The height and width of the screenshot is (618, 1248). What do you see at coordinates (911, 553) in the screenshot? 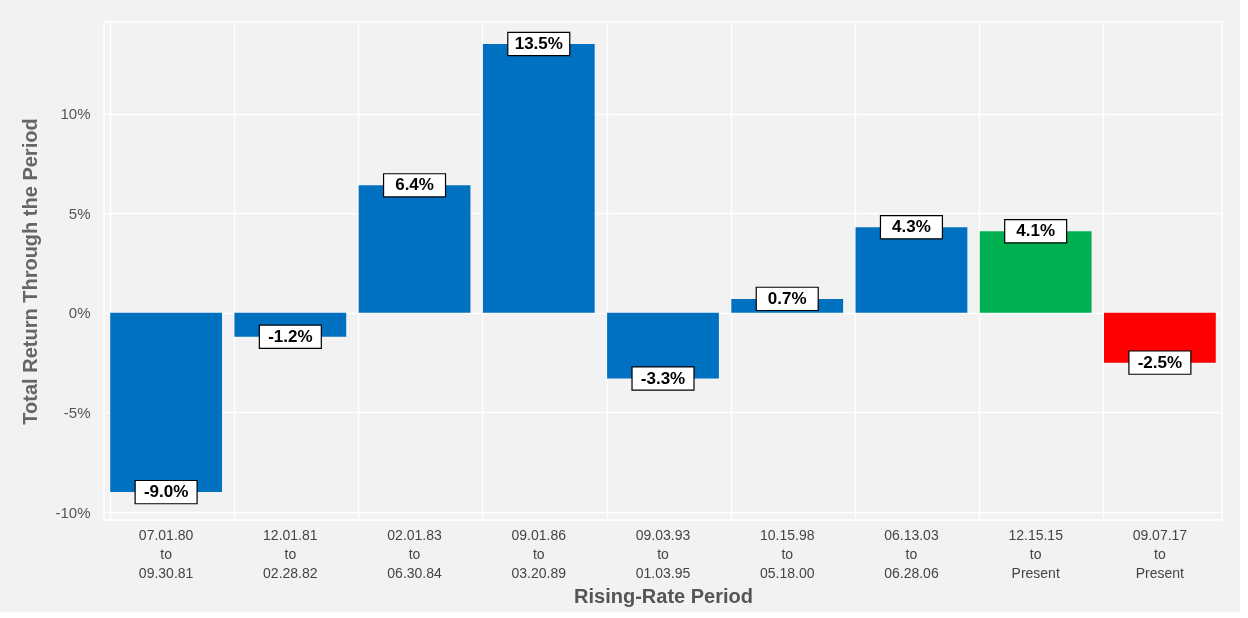
I see `x-tick-label: 06.13.03 to 06.28.06` at bounding box center [911, 553].